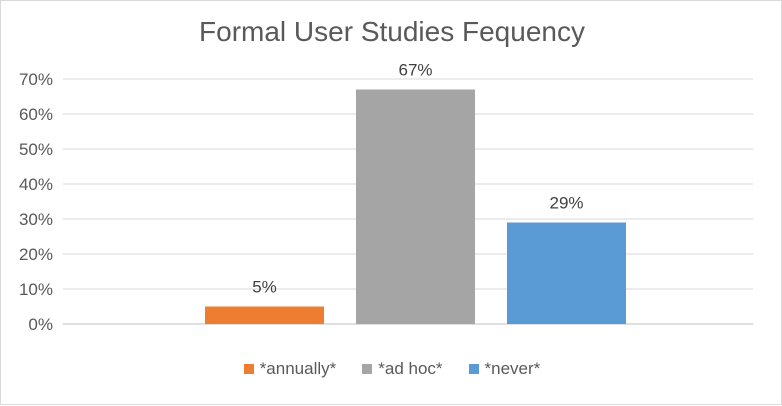 Image resolution: width=782 pixels, height=406 pixels. What do you see at coordinates (298, 368) in the screenshot?
I see `legend-label-annually: *annually*` at bounding box center [298, 368].